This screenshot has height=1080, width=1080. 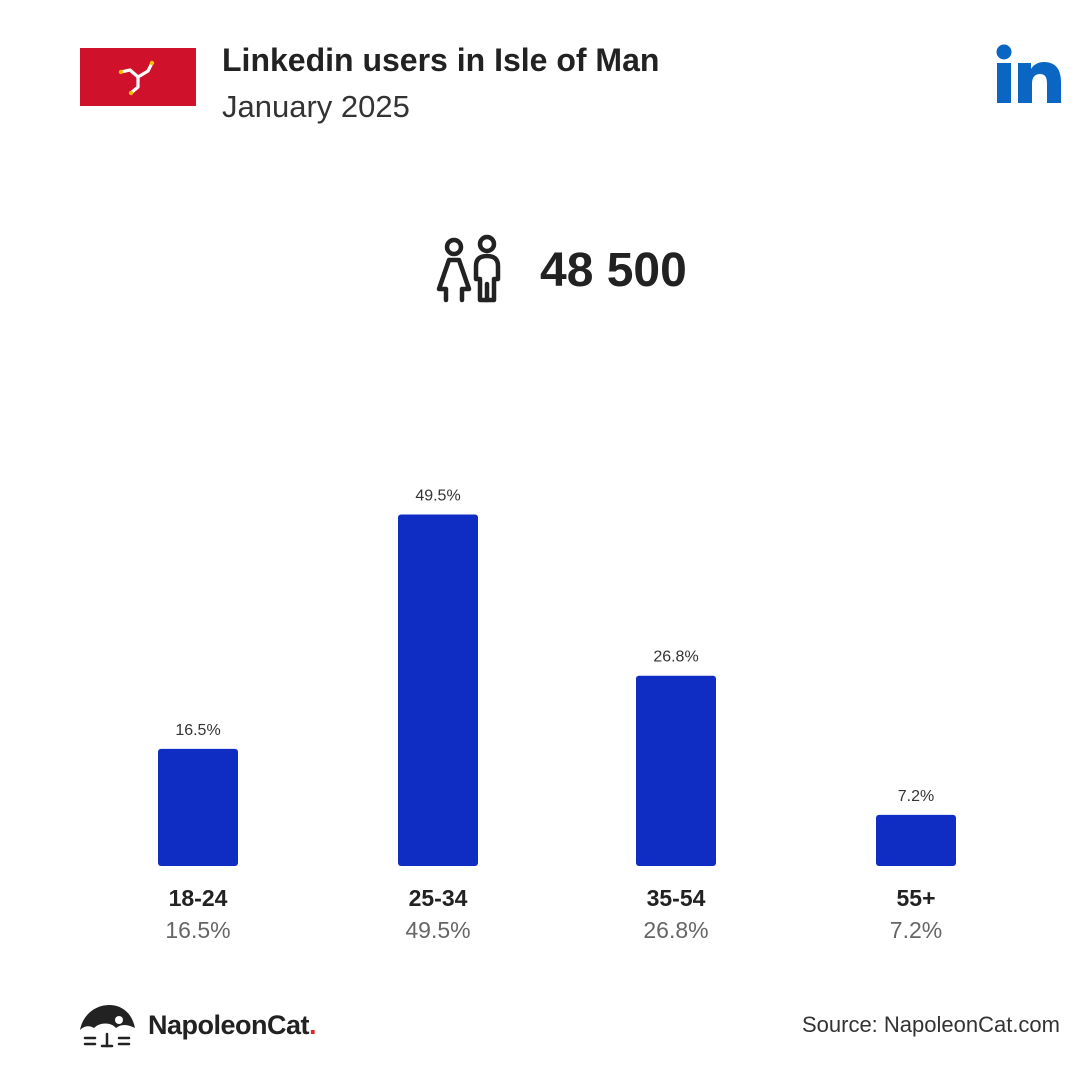 I want to click on category-label-25-34: 25-34, so click(x=438, y=898).